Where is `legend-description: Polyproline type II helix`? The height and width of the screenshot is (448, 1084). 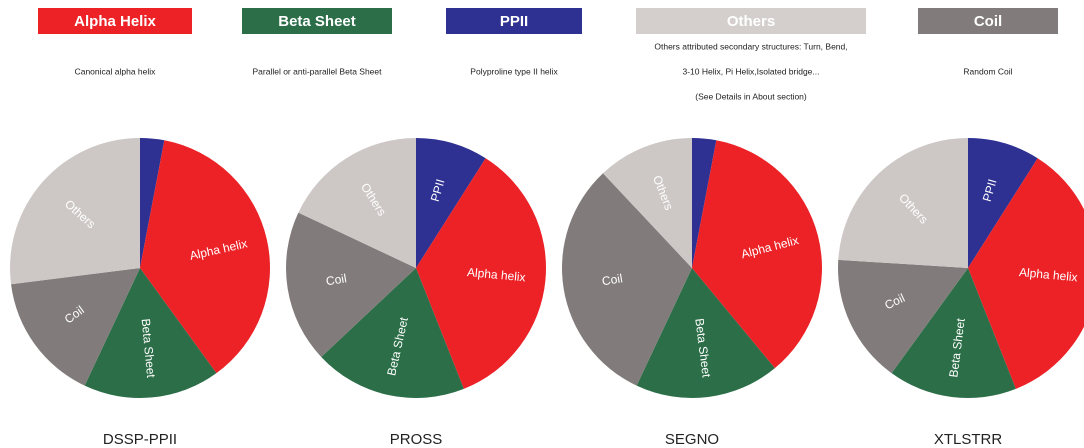
legend-description: Polyproline type II helix is located at coordinates (514, 71).